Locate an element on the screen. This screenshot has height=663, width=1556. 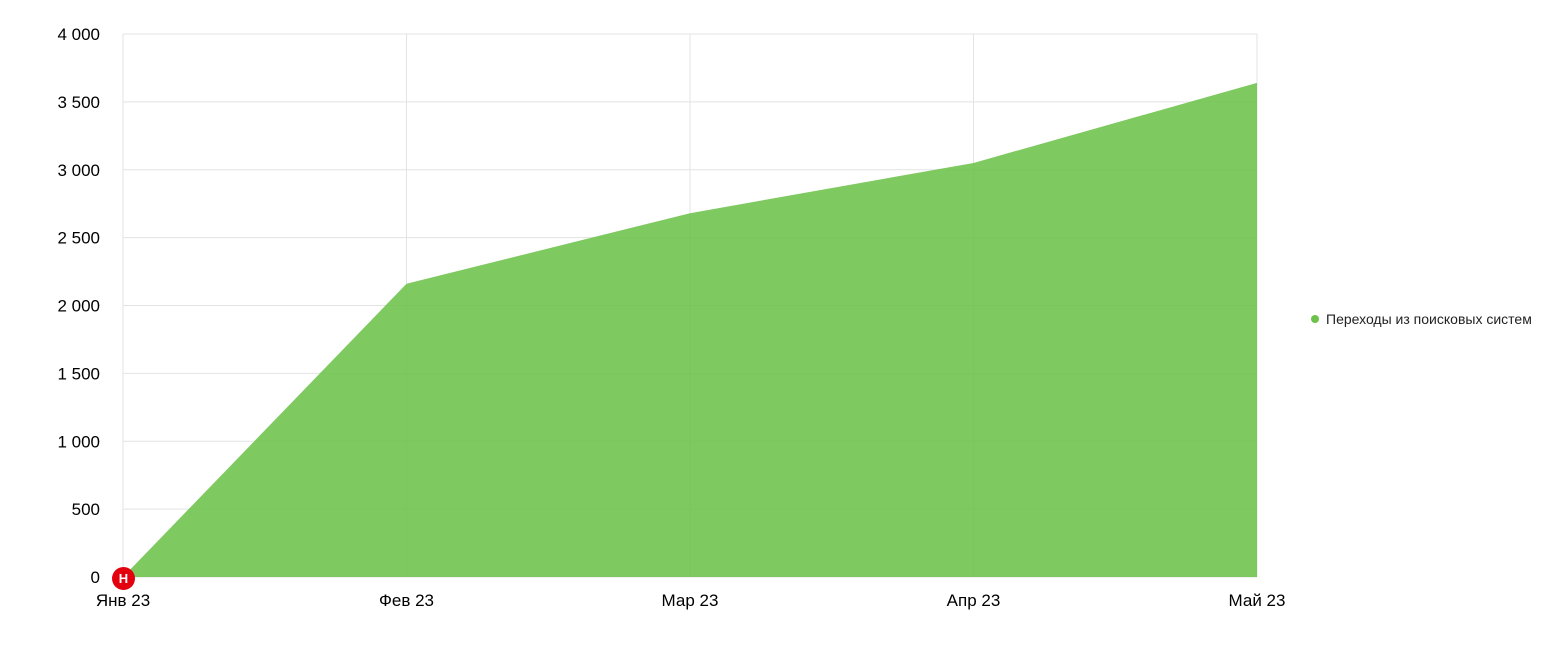
y-tick-label: 0 is located at coordinates (95, 577).